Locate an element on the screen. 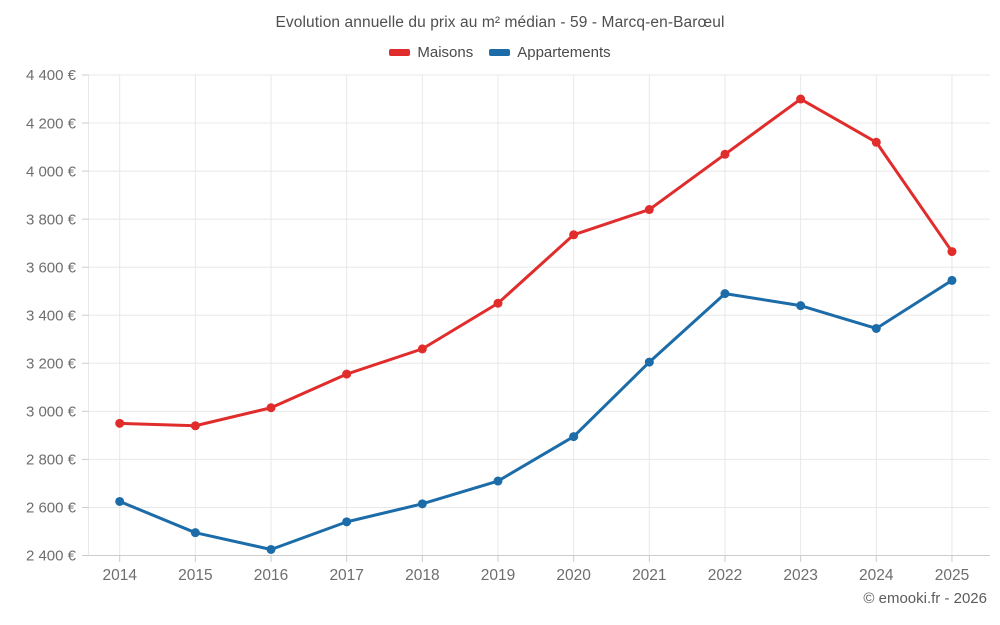 The height and width of the screenshot is (625, 1000). y-axis-label: 3 800 € is located at coordinates (51, 219).